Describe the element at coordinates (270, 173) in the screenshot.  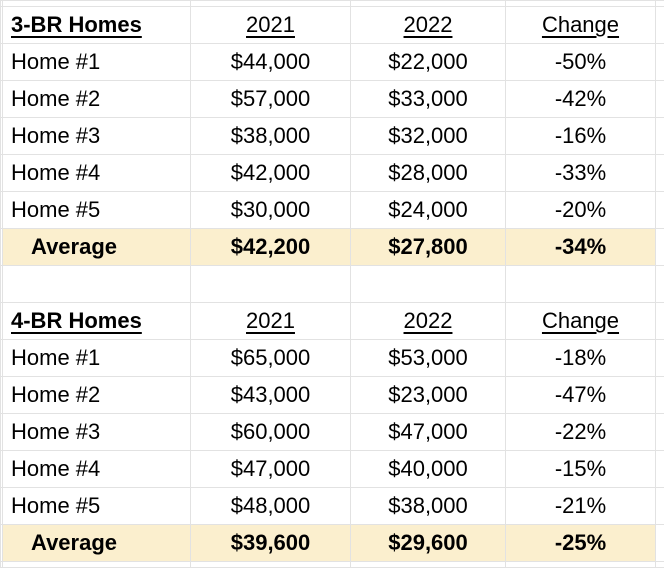
I see `value-2021-cell: $42,000` at that location.